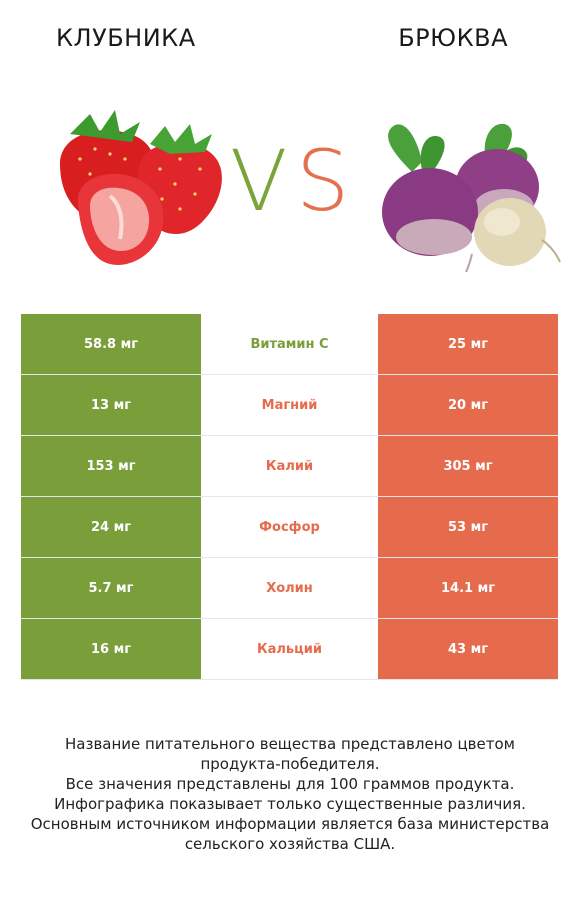  What do you see at coordinates (141, 187) in the screenshot?
I see `strawberry-image` at bounding box center [141, 187].